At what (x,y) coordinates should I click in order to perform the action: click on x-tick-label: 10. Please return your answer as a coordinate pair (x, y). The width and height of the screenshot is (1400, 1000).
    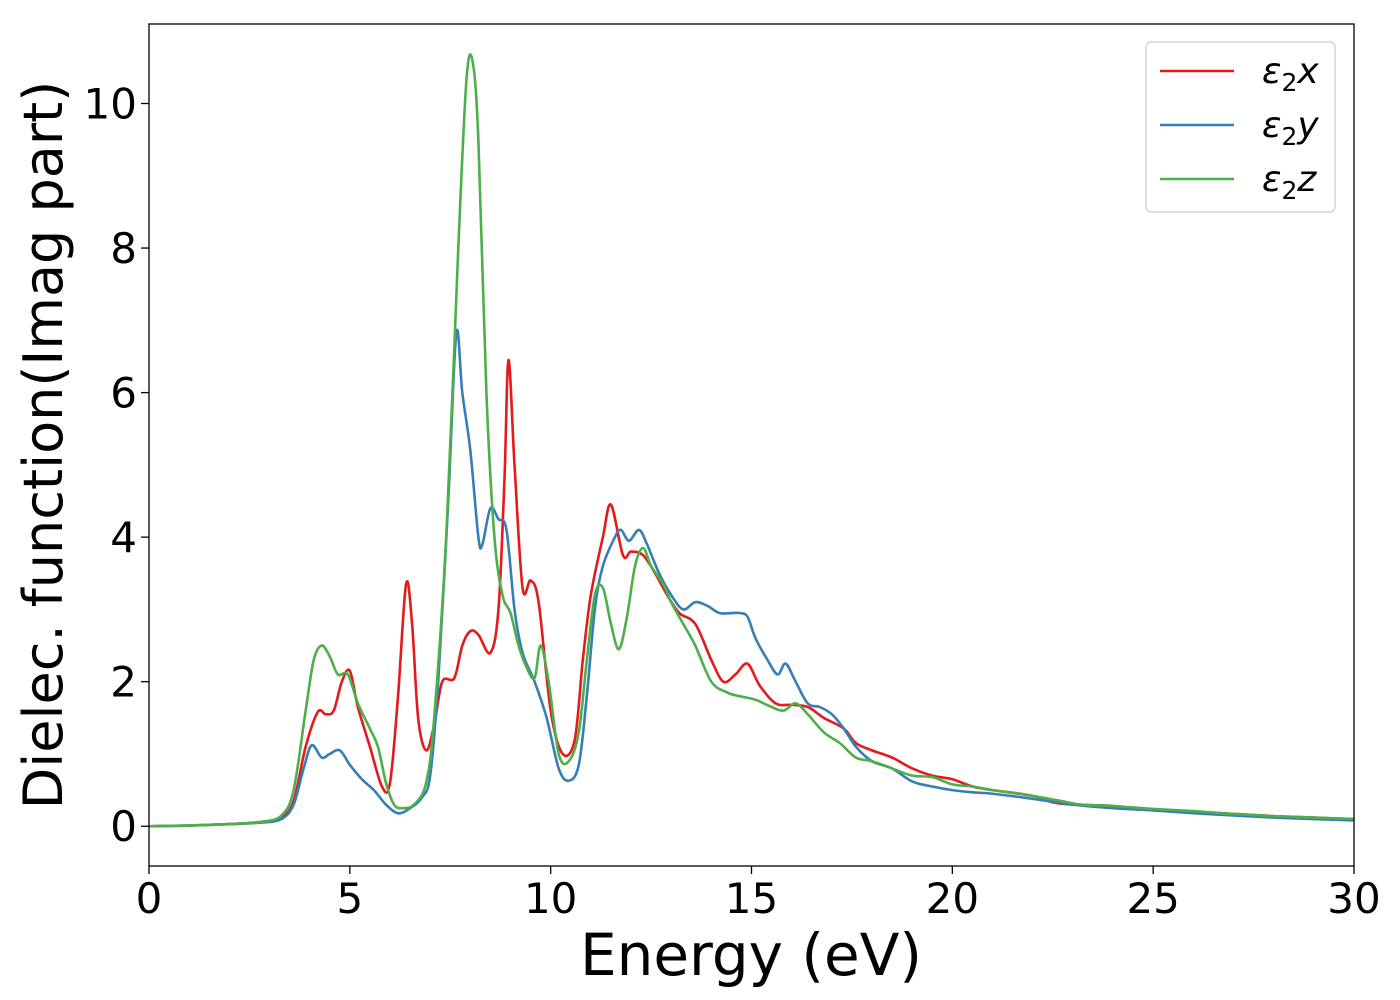
    Looking at the image, I should click on (550, 898).